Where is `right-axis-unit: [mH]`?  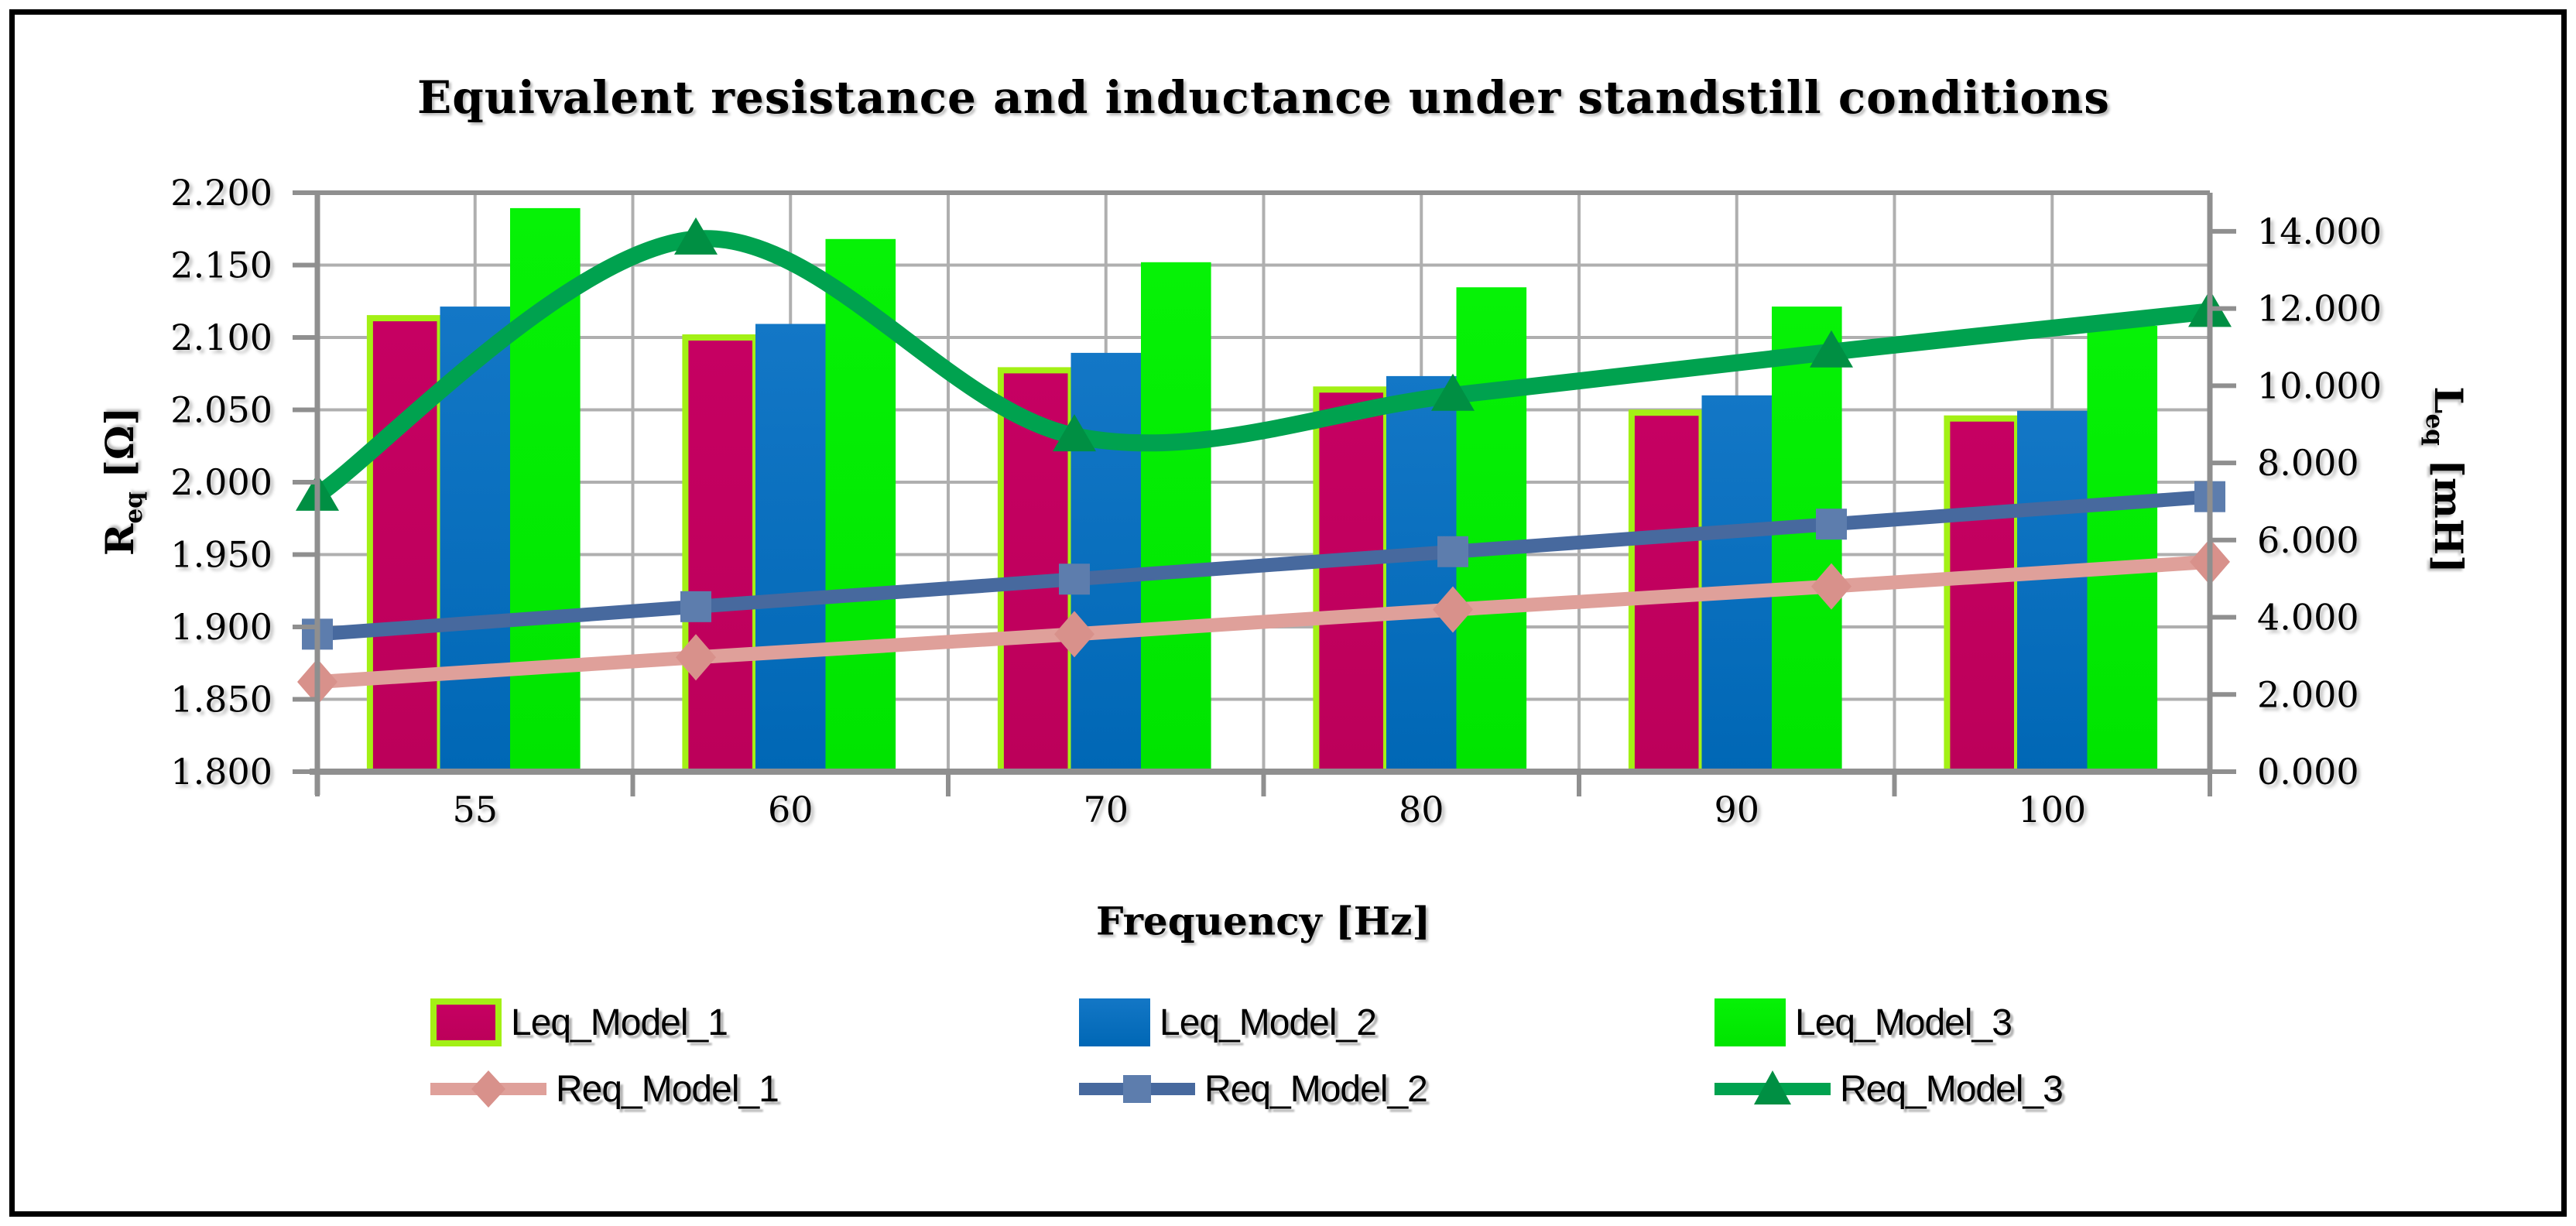 right-axis-unit: [mH] is located at coordinates (2449, 510).